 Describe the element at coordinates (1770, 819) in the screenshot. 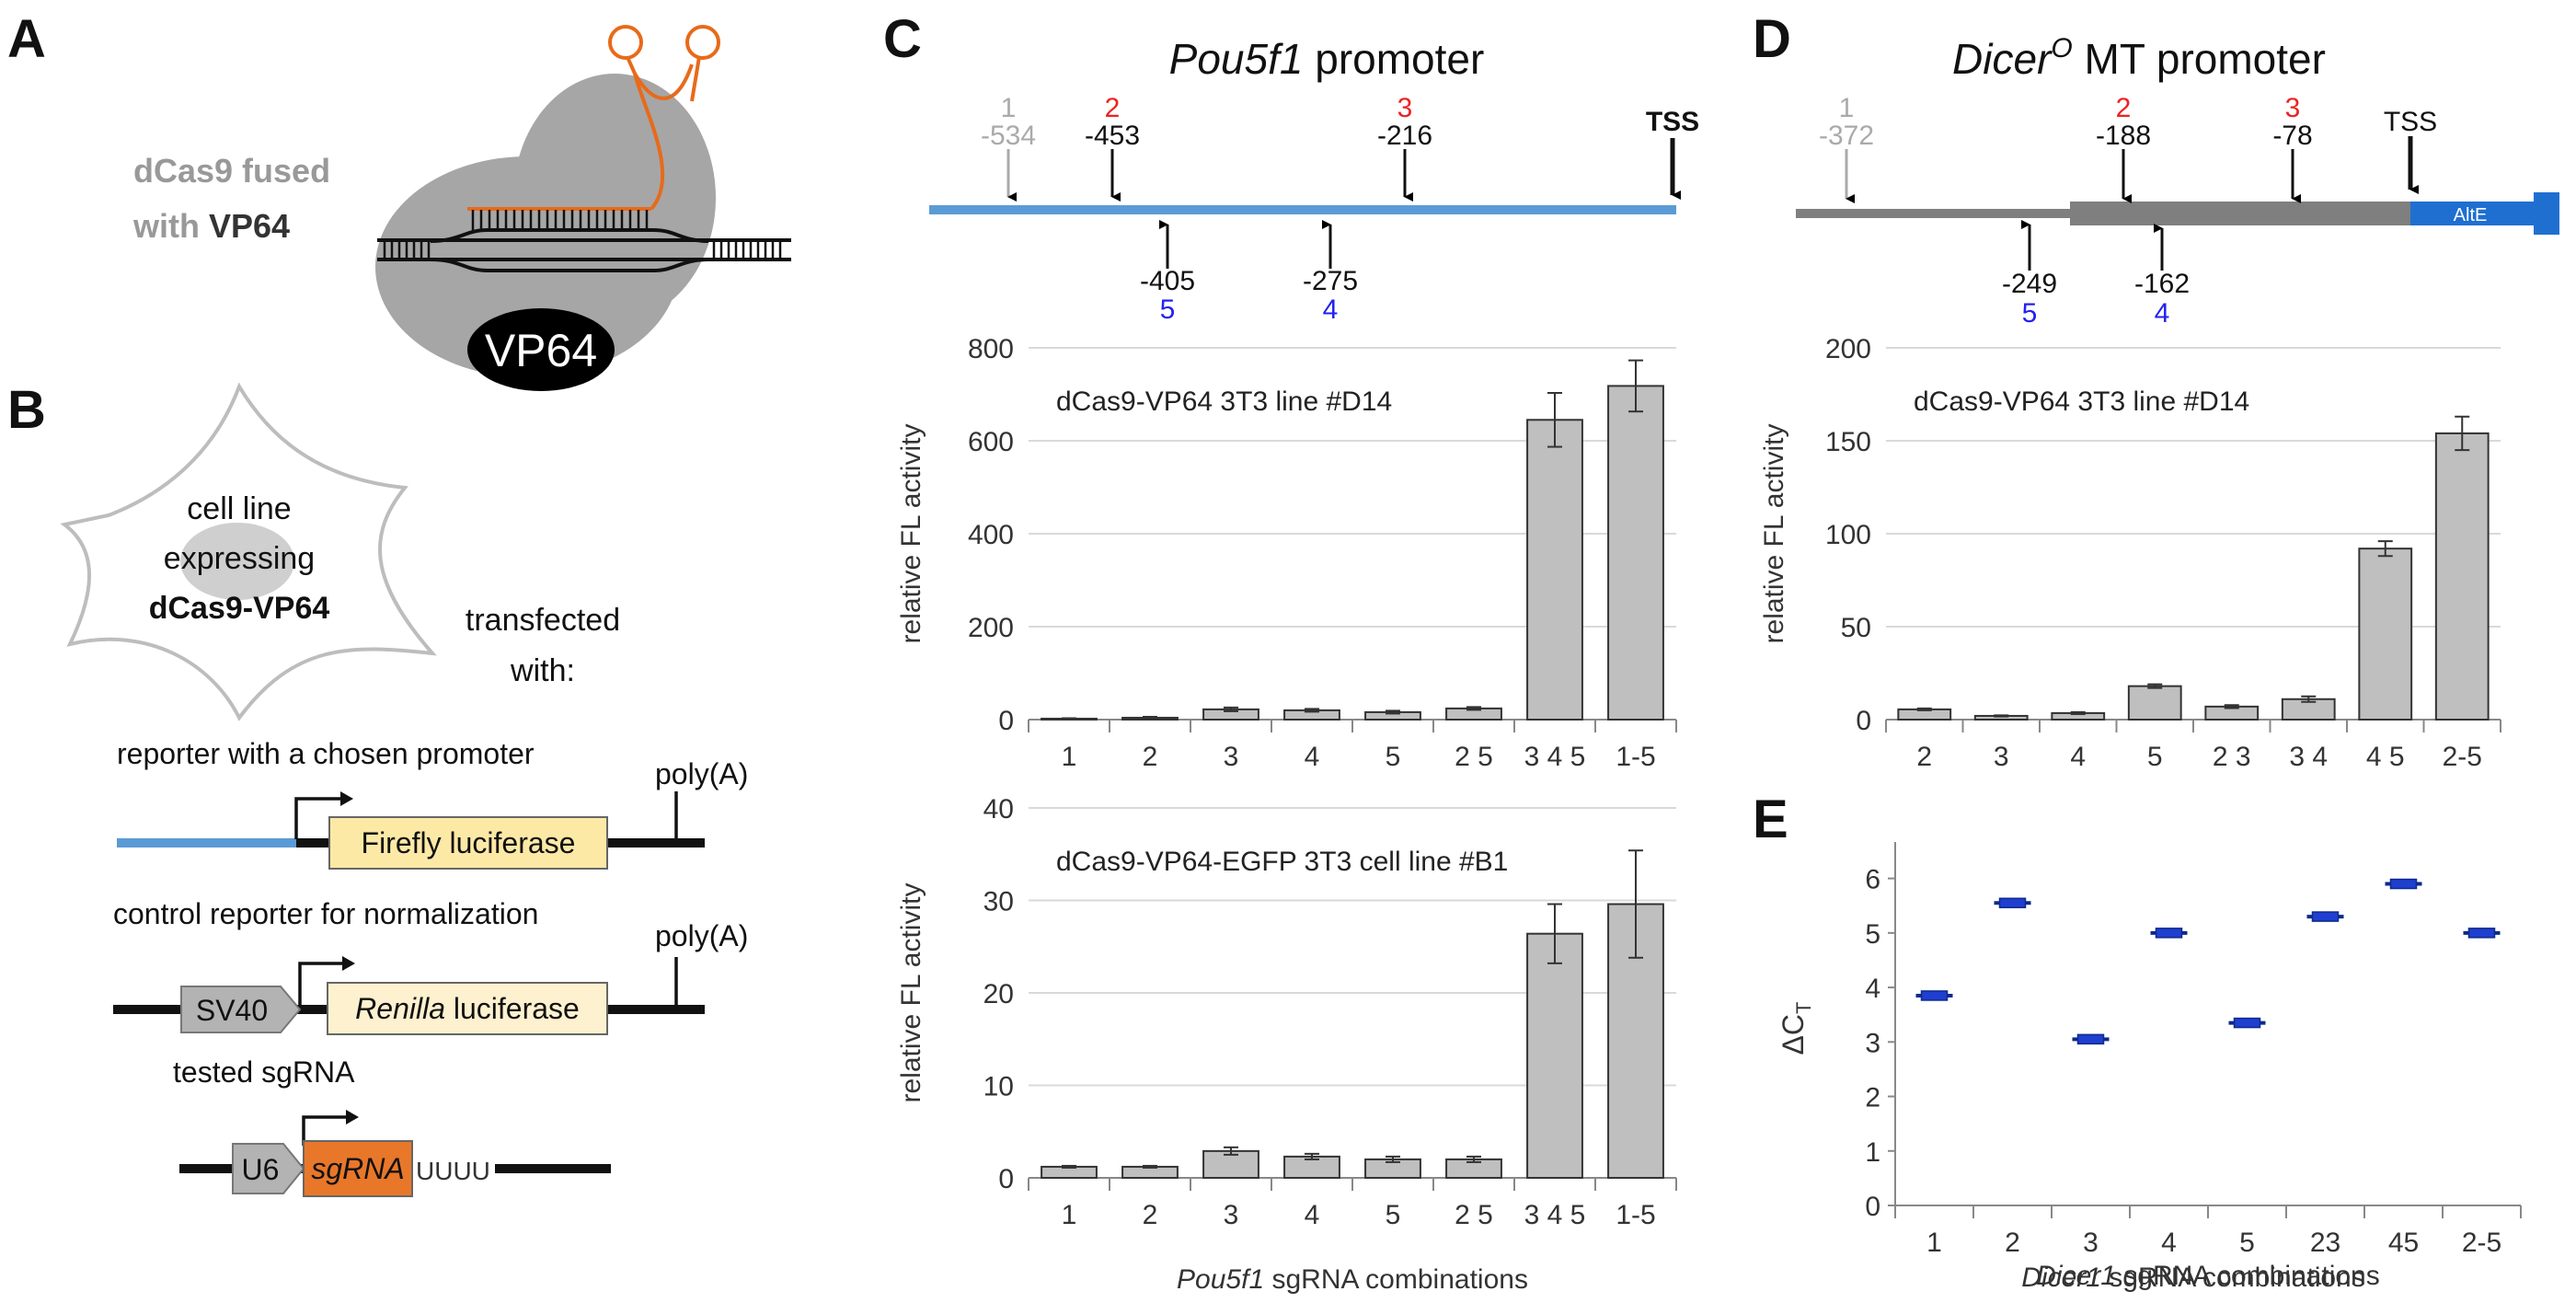

I see `panel-e-letter: E` at that location.